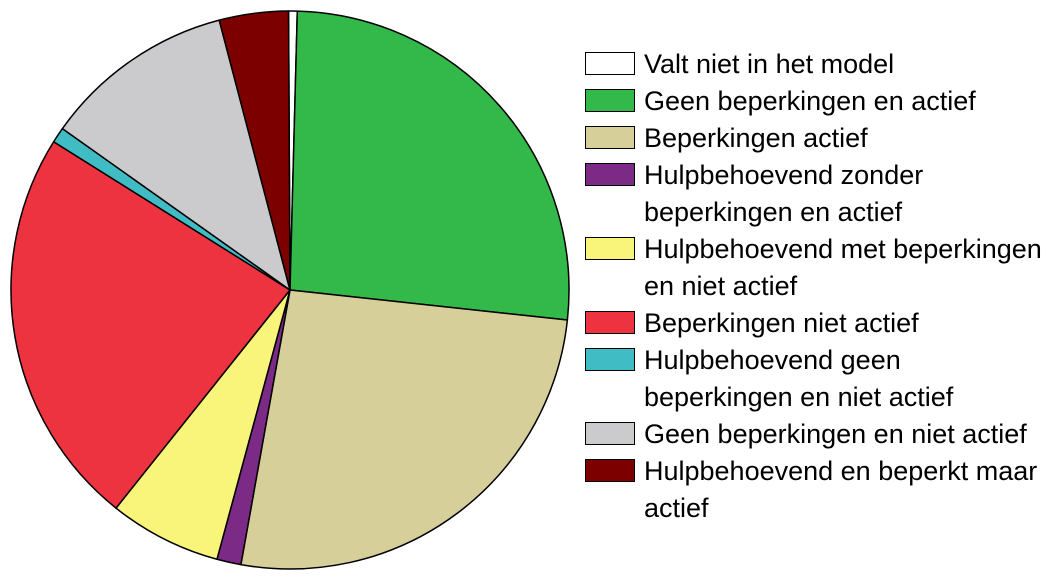 Image resolution: width=1059 pixels, height=585 pixels. I want to click on legend-item: Geen beperkingen en actief, so click(820, 101).